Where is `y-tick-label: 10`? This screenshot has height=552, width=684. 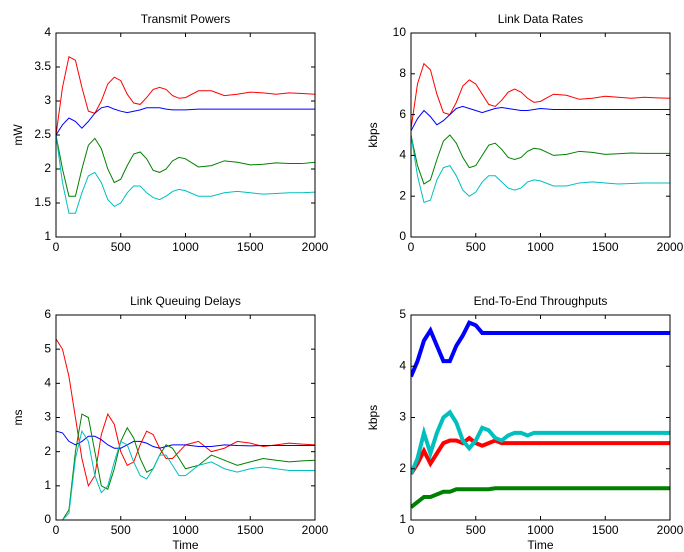
y-tick-label: 10 is located at coordinates (400, 32).